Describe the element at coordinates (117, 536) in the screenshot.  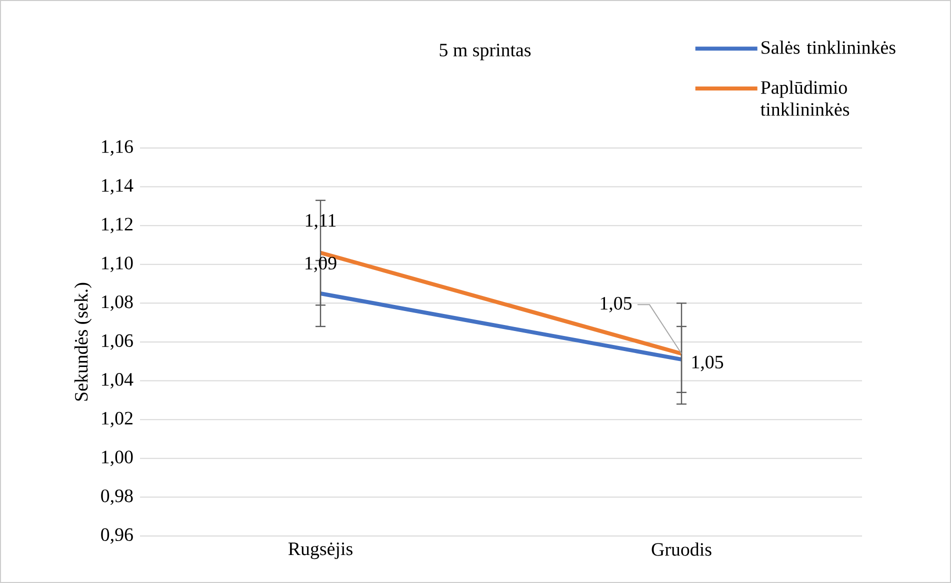
I see `y-tick-label: 0,96` at that location.